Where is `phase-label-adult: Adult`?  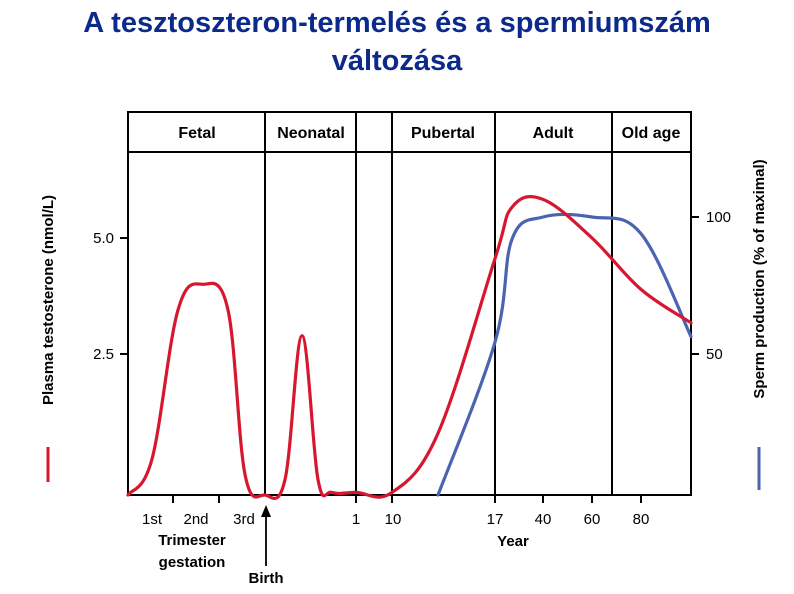 phase-label-adult: Adult is located at coordinates (554, 133).